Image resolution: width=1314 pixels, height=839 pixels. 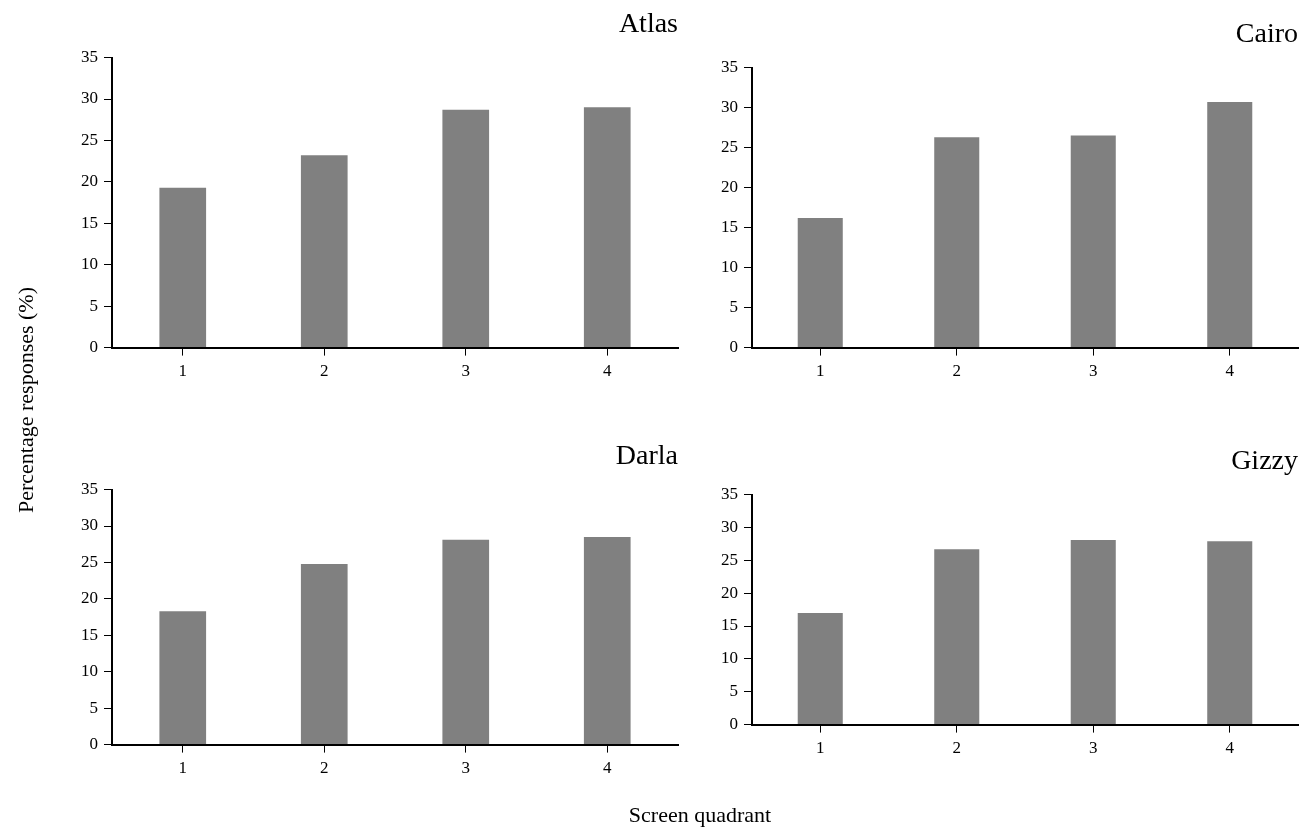 What do you see at coordinates (647, 455) in the screenshot?
I see `chart-title: Darla` at bounding box center [647, 455].